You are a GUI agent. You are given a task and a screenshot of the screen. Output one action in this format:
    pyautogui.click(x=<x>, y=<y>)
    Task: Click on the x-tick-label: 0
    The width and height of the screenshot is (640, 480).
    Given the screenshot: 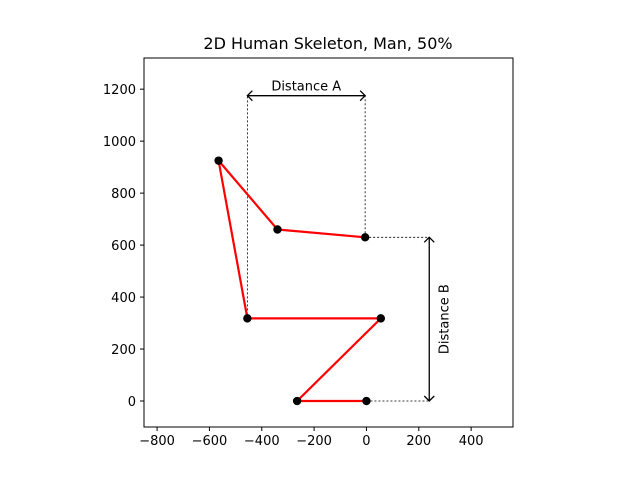 What is the action you would take?
    pyautogui.click(x=366, y=441)
    